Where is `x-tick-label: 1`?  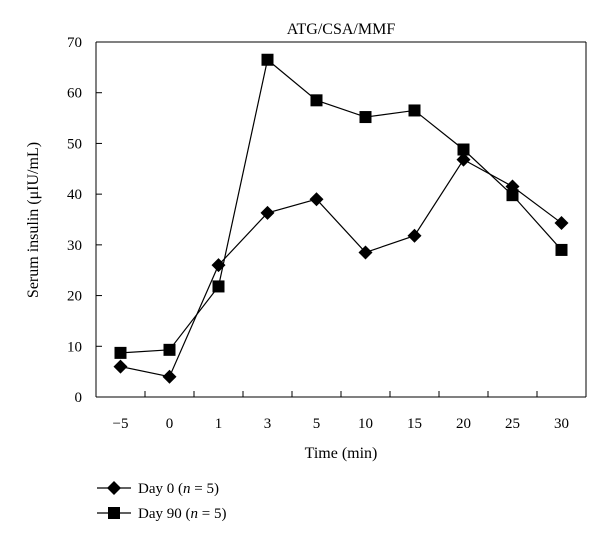
x-tick-label: 1 is located at coordinates (219, 424).